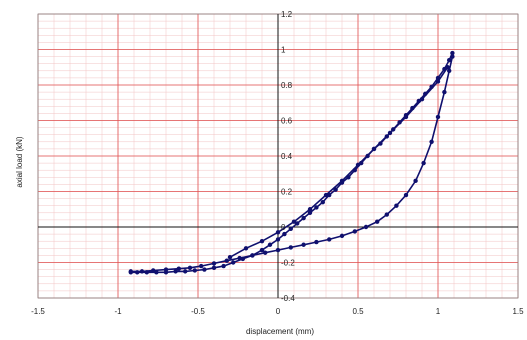 The width and height of the screenshot is (527, 340). Describe the element at coordinates (438, 311) in the screenshot. I see `x-tick-label: 1` at that location.